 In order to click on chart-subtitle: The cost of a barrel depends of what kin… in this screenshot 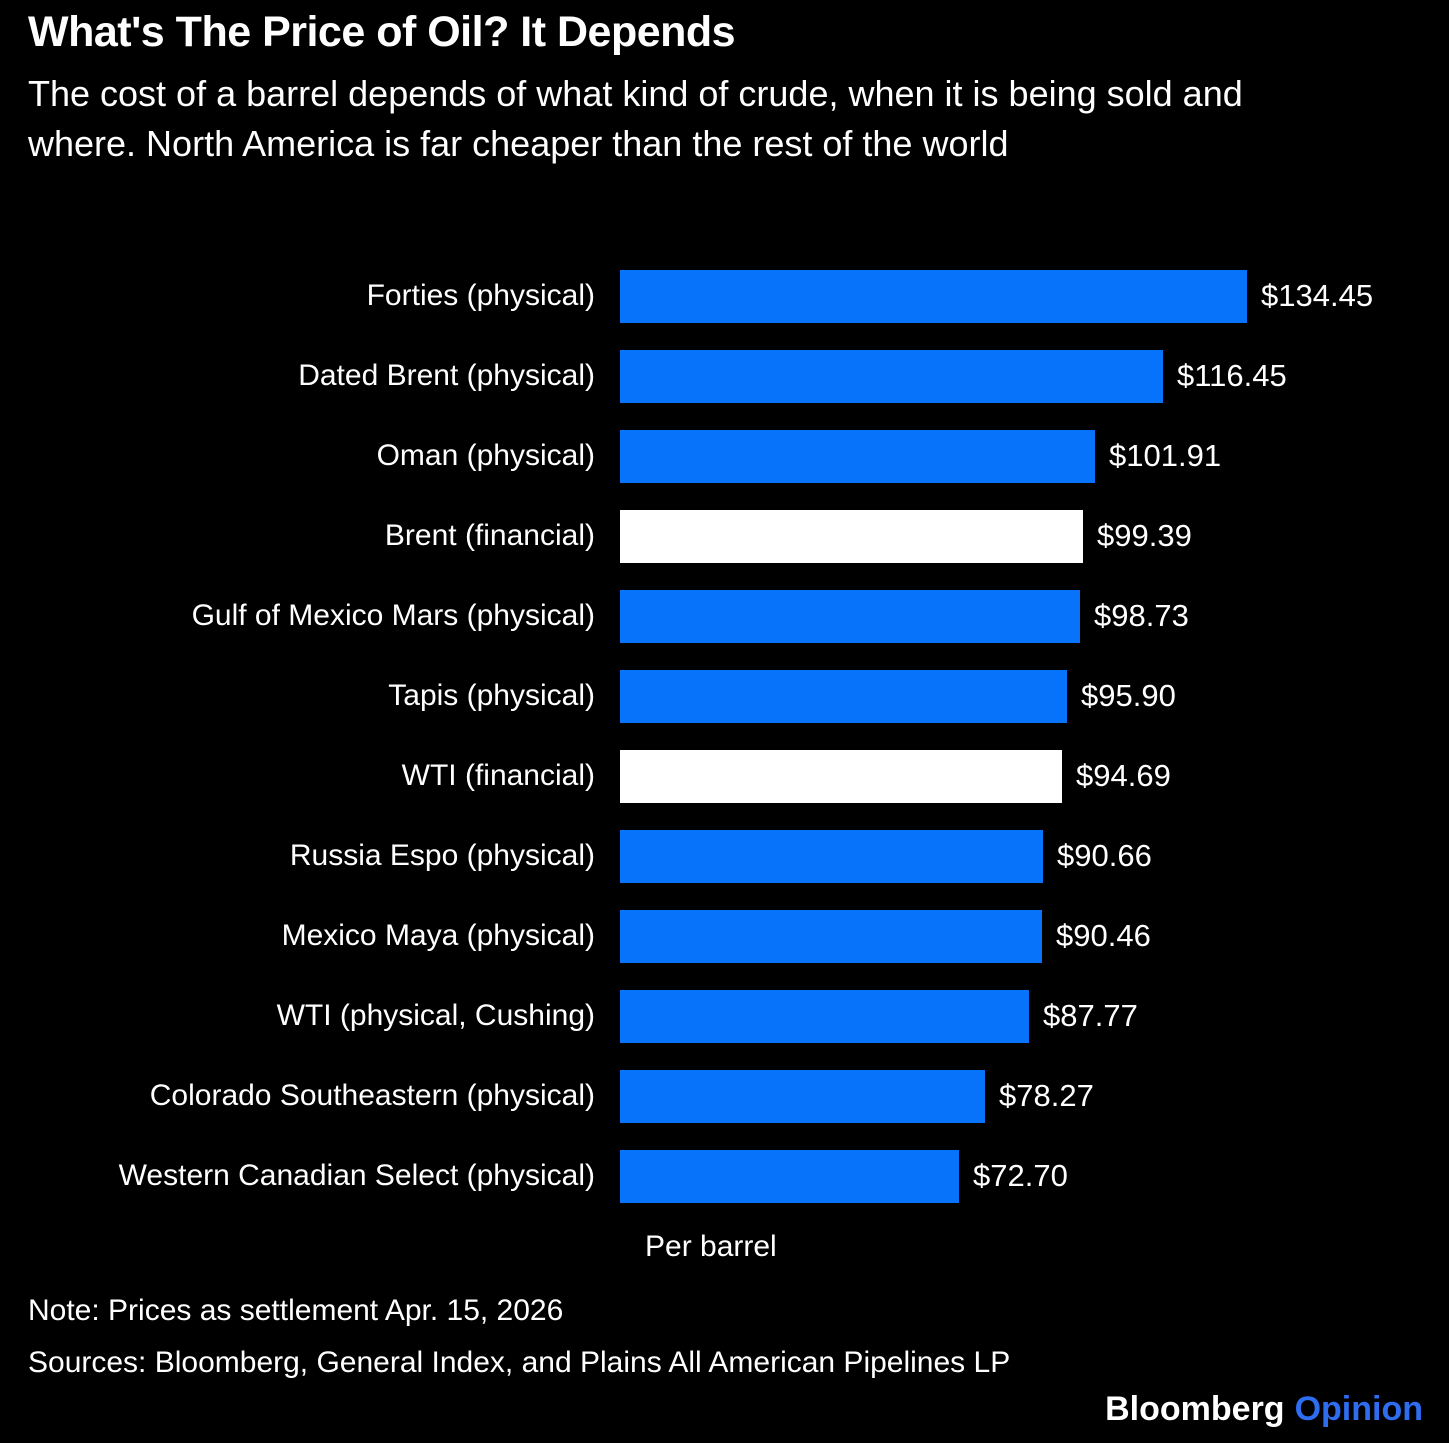, I will do `click(635, 118)`.